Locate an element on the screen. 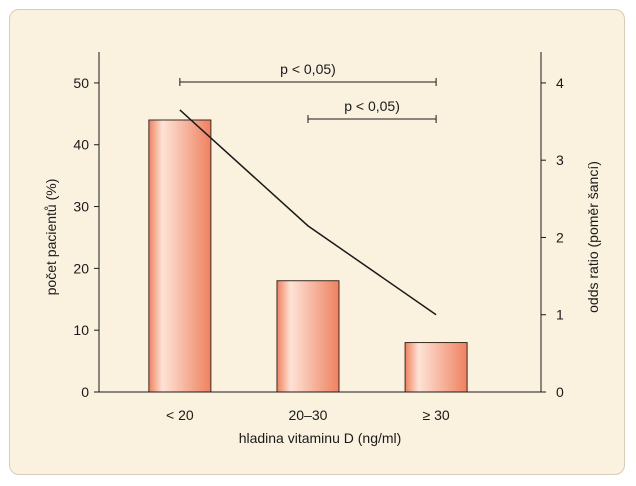  y-tick-label: 40 is located at coordinates (81, 145).